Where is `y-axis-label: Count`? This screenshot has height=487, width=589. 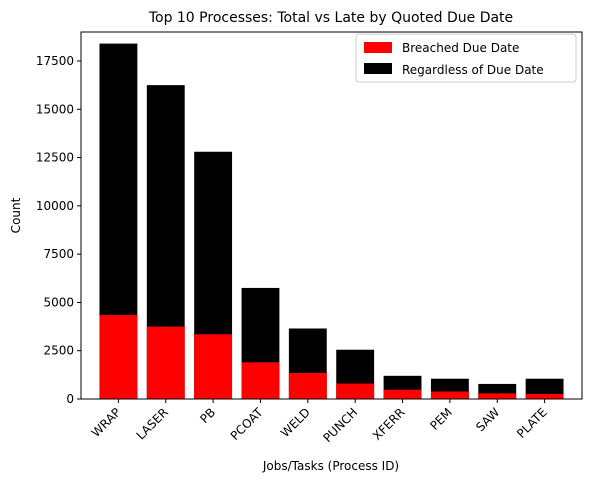
y-axis-label: Count is located at coordinates (16, 215).